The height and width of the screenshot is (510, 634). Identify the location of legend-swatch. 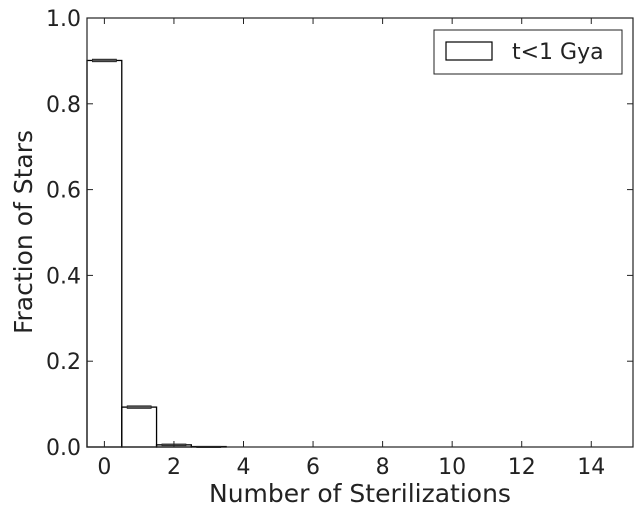
(469, 51).